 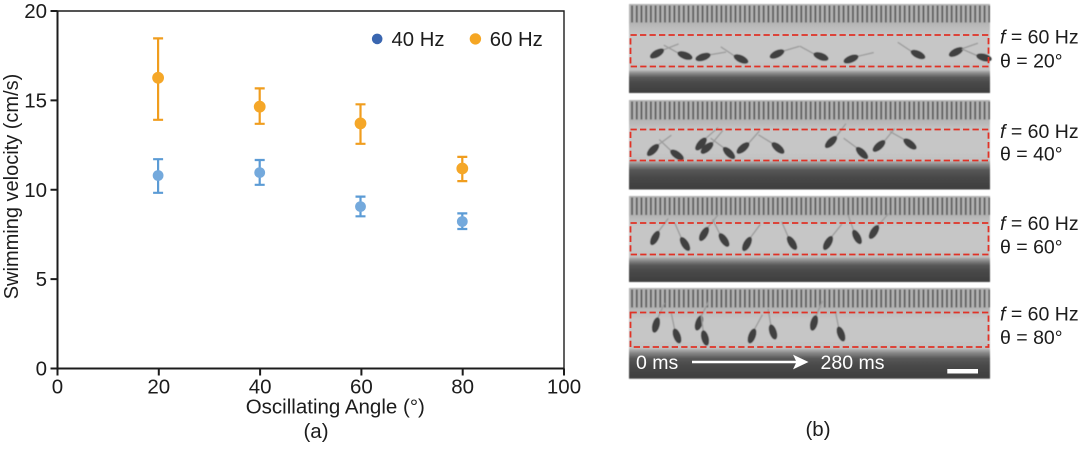 What do you see at coordinates (335, 407) in the screenshot?
I see `svg-text: Oscillating Angle (°)` at bounding box center [335, 407].